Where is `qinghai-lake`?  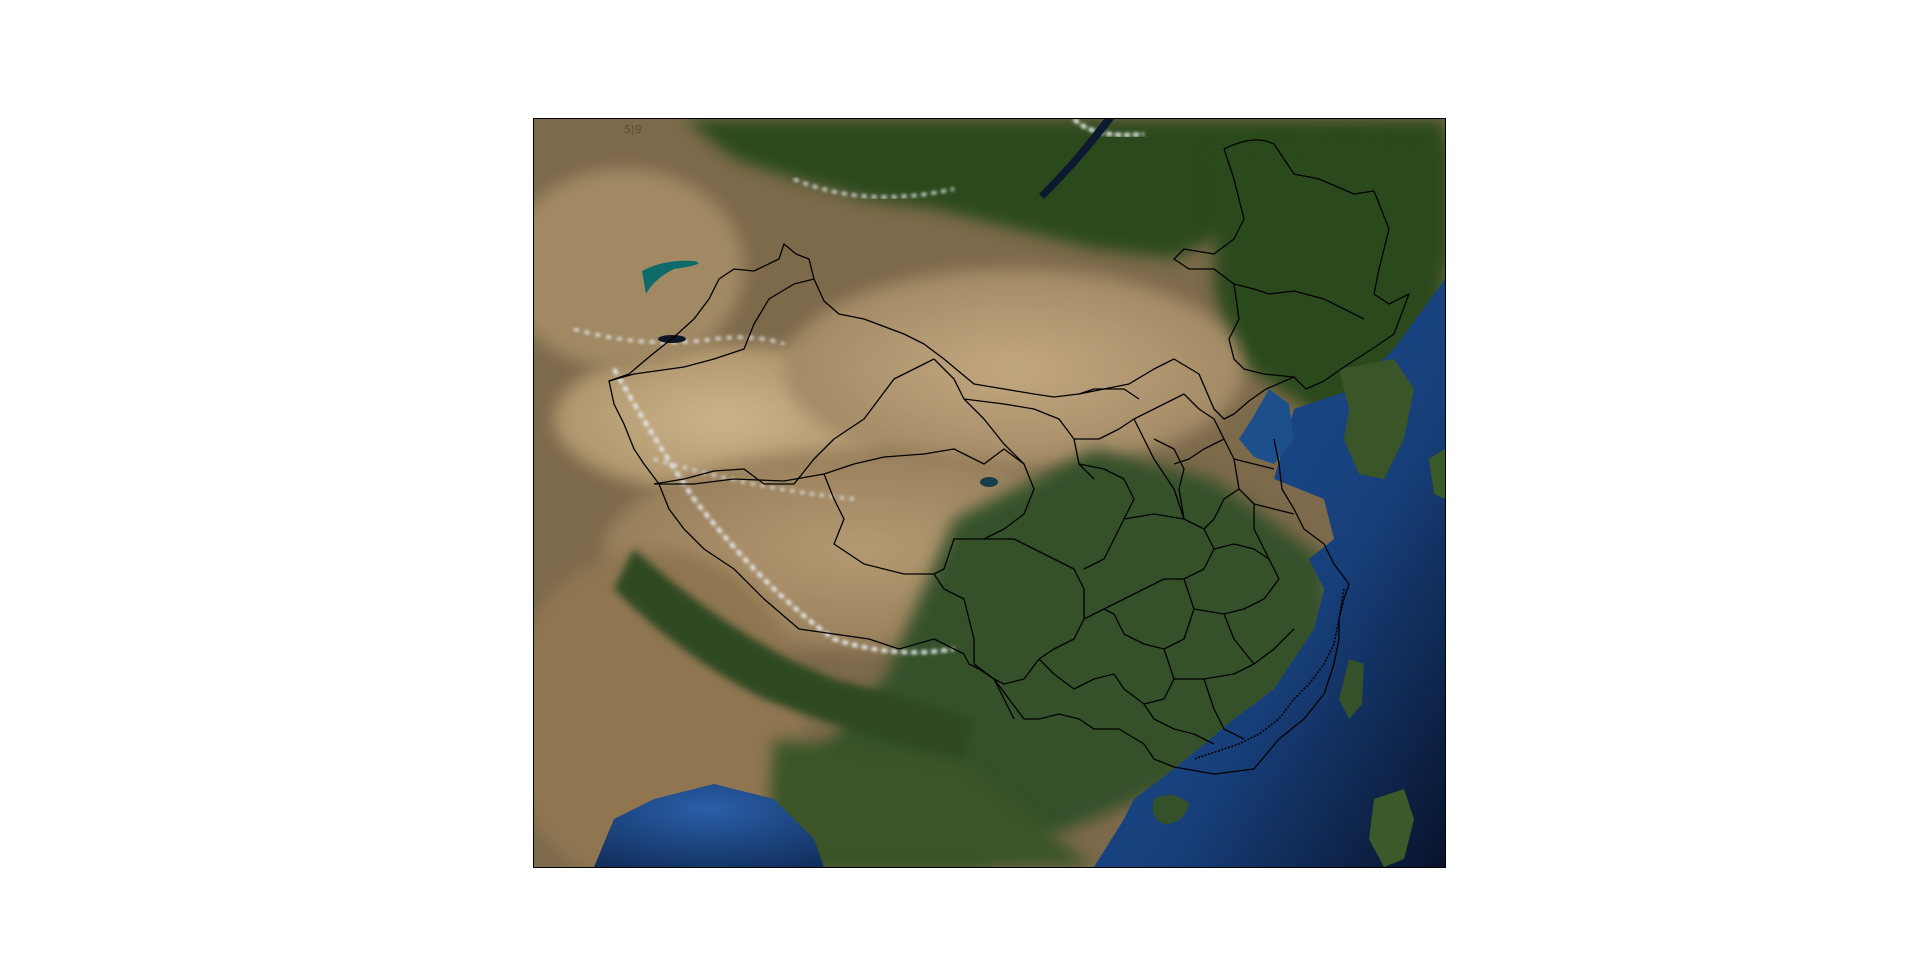 qinghai-lake is located at coordinates (989, 482).